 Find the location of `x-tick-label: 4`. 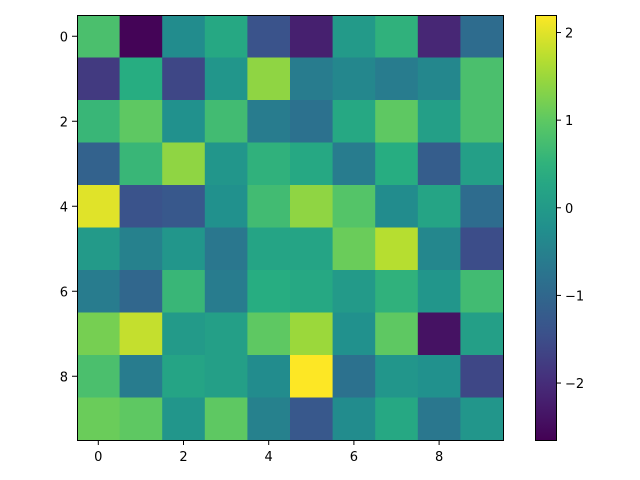

x-tick-label: 4 is located at coordinates (269, 457).